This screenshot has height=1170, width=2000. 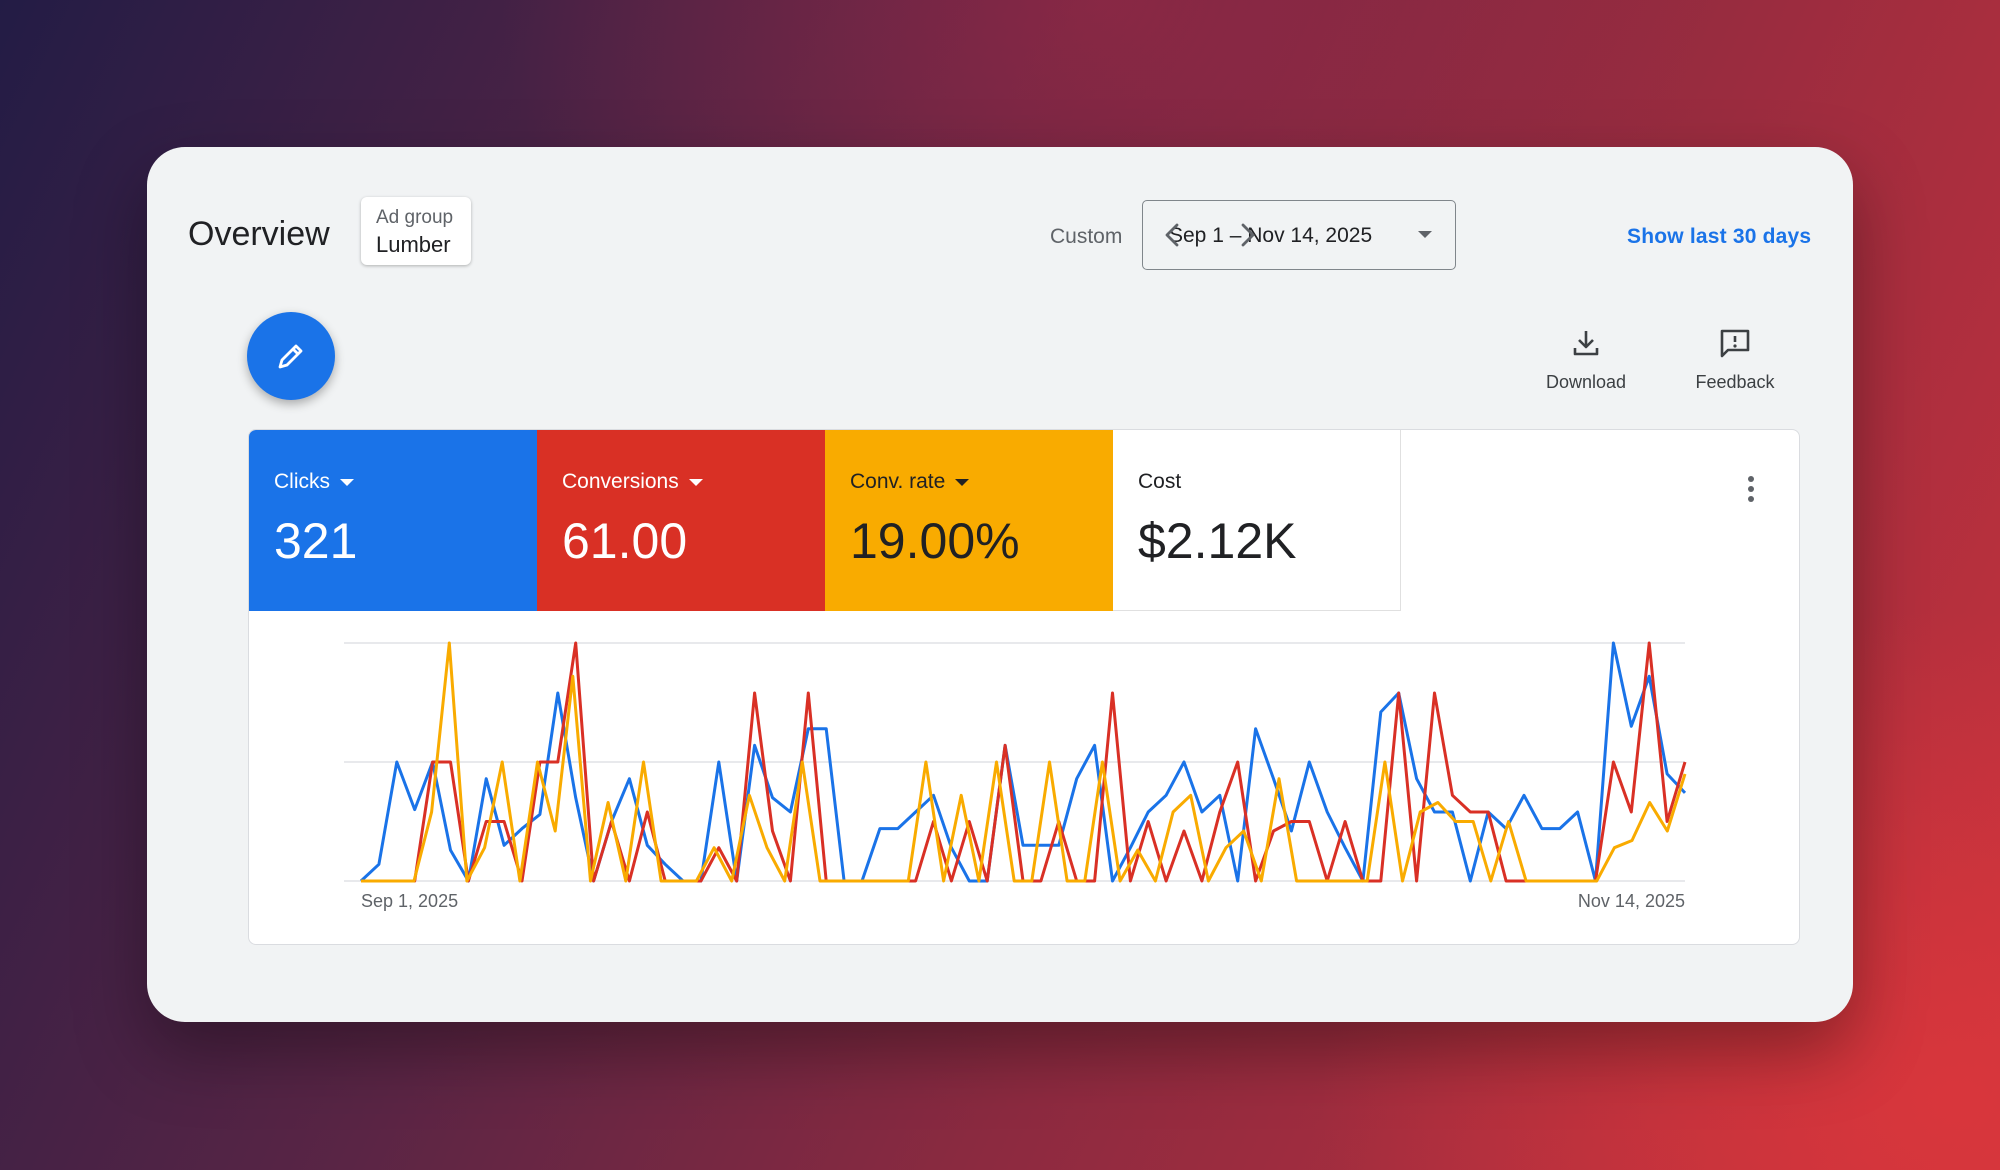 What do you see at coordinates (413, 244) in the screenshot?
I see `ad-group-value: Lumber` at bounding box center [413, 244].